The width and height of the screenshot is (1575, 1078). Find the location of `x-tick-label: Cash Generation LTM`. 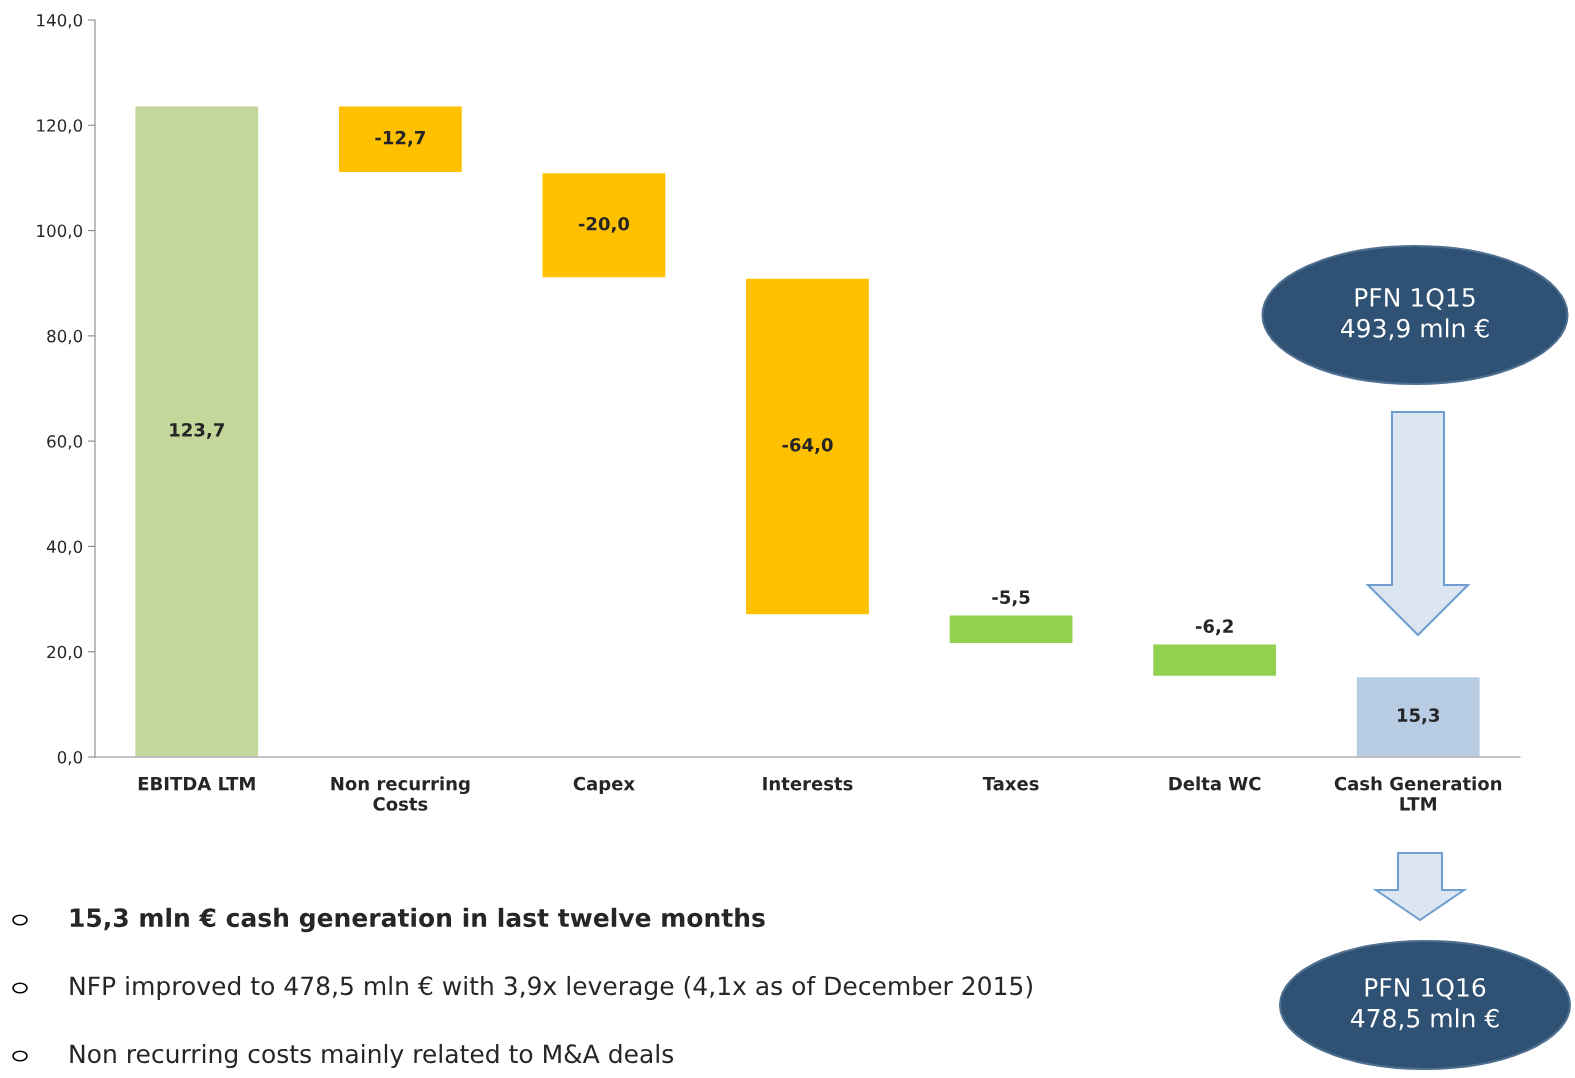

x-tick-label: Cash Generation LTM is located at coordinates (1418, 793).